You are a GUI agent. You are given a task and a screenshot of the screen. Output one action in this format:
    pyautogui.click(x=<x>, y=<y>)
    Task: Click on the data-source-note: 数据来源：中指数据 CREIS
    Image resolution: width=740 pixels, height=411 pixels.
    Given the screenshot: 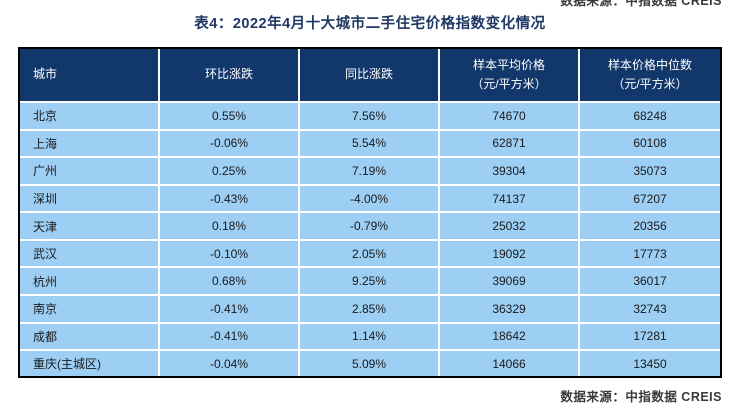 What is the action you would take?
    pyautogui.click(x=641, y=397)
    